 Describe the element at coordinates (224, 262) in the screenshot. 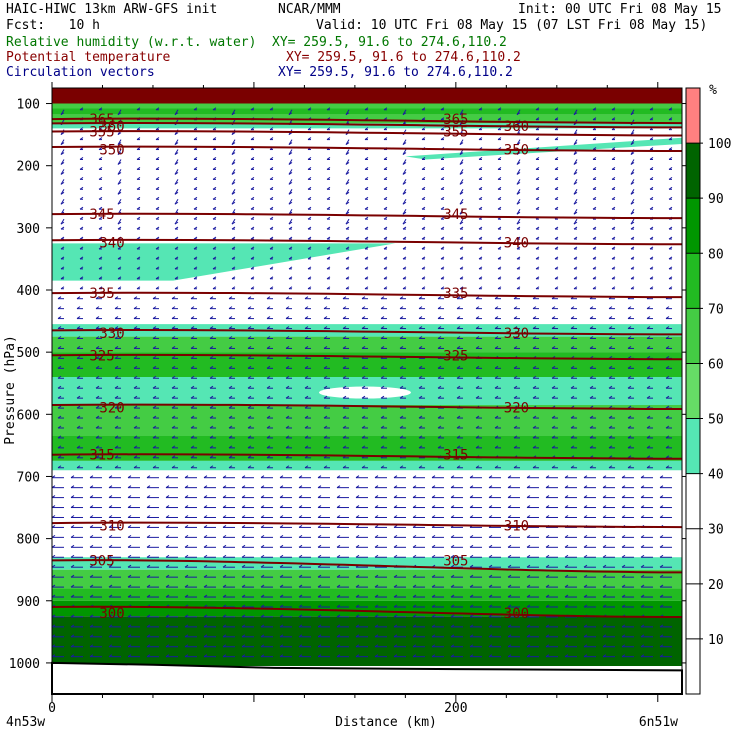

I see `rh-band` at that location.